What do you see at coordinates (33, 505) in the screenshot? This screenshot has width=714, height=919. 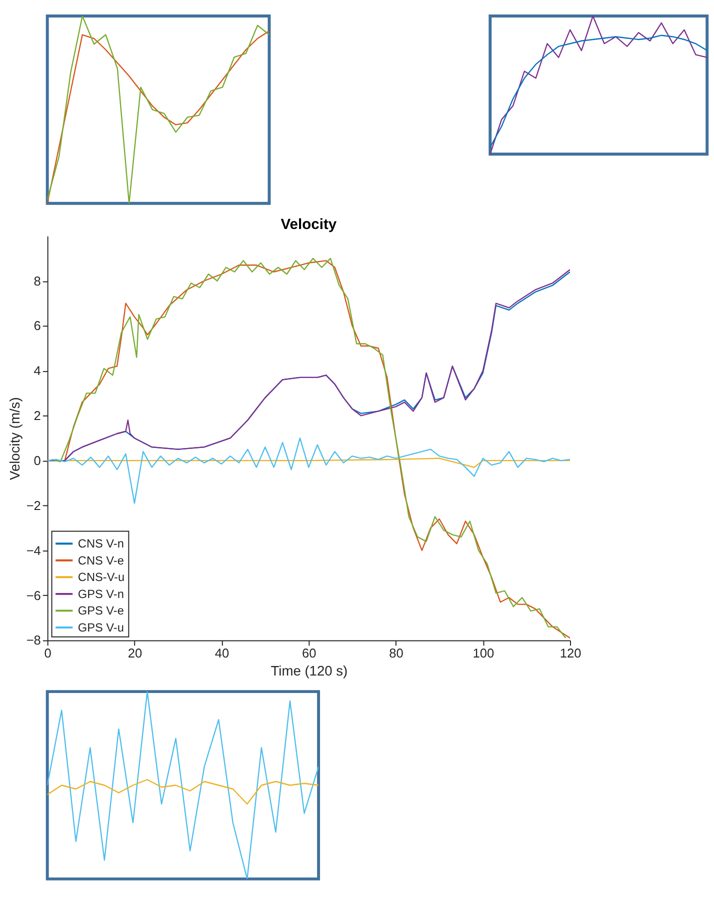 I see `y-tick-label: −2` at bounding box center [33, 505].